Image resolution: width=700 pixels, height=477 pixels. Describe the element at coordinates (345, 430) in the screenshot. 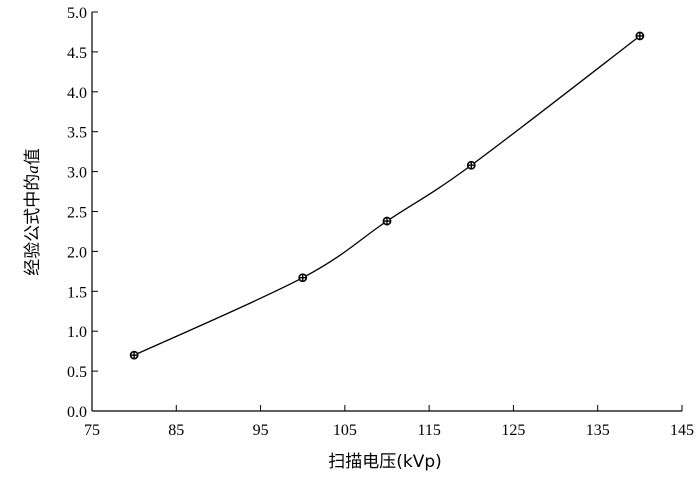

I see `x-tick-label: 105` at that location.